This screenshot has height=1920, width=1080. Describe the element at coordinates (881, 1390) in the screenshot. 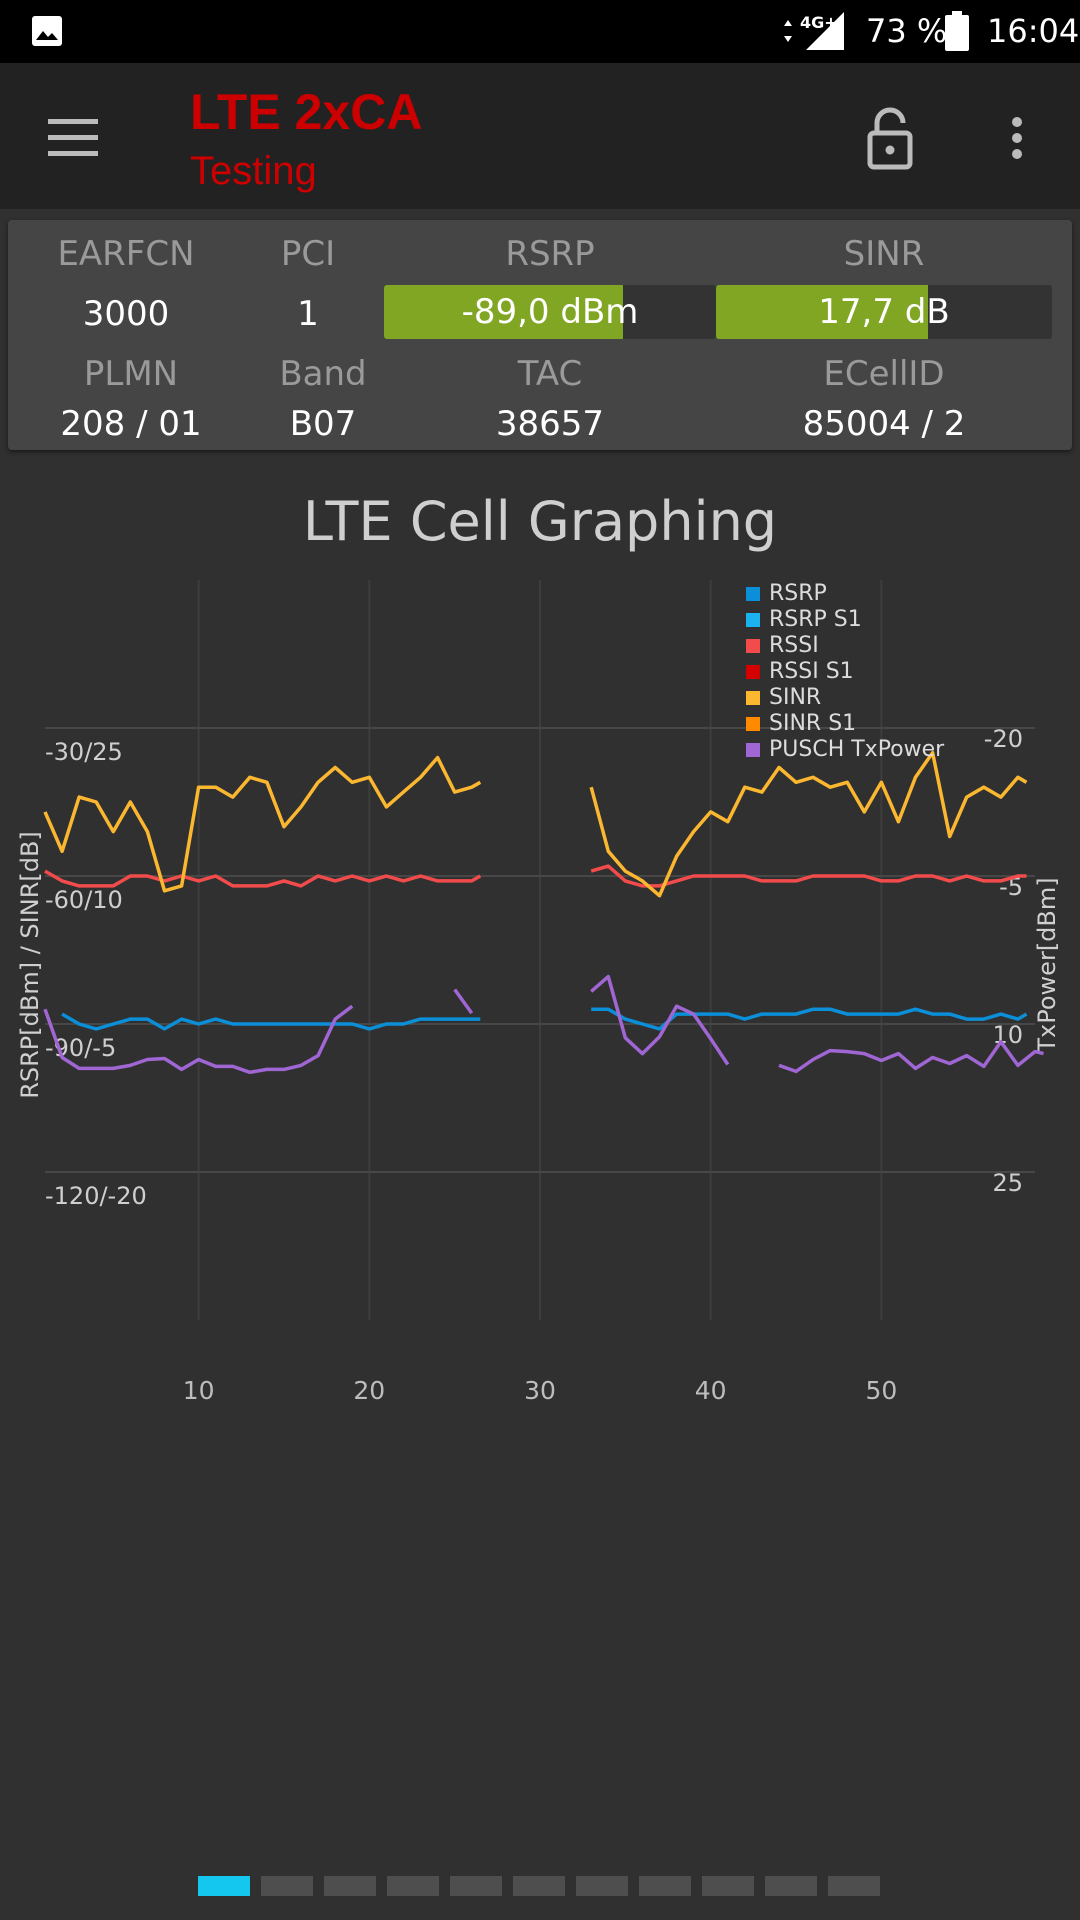

I see `x-tick-label: 50` at that location.